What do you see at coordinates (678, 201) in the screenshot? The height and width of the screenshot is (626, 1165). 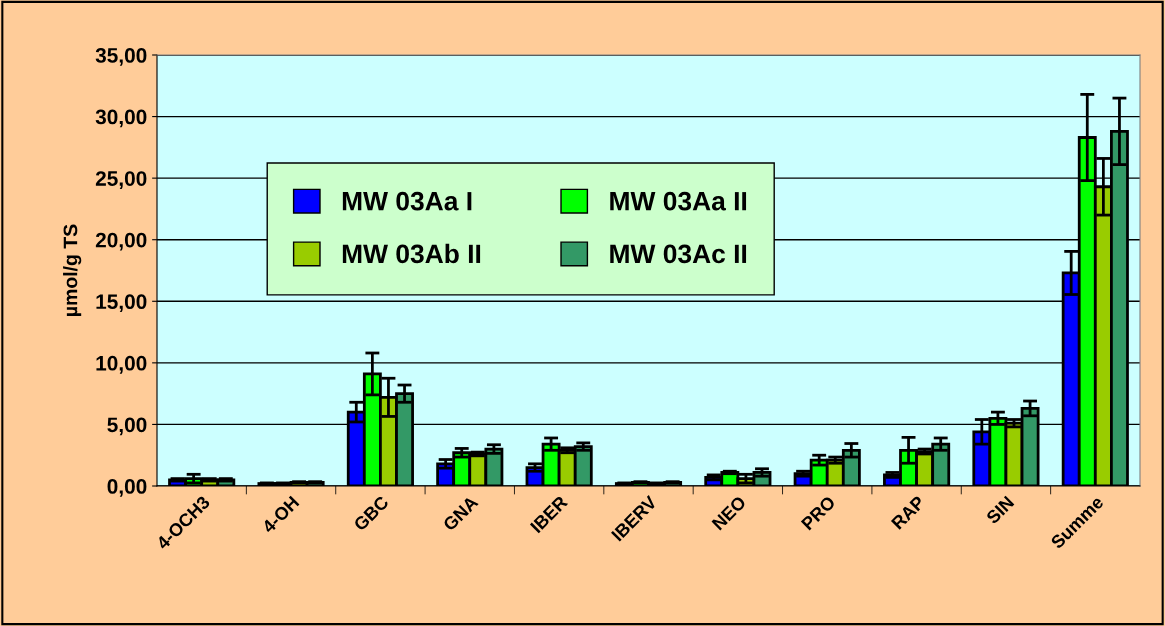 I see `legend-label: MW 03Aa II` at bounding box center [678, 201].